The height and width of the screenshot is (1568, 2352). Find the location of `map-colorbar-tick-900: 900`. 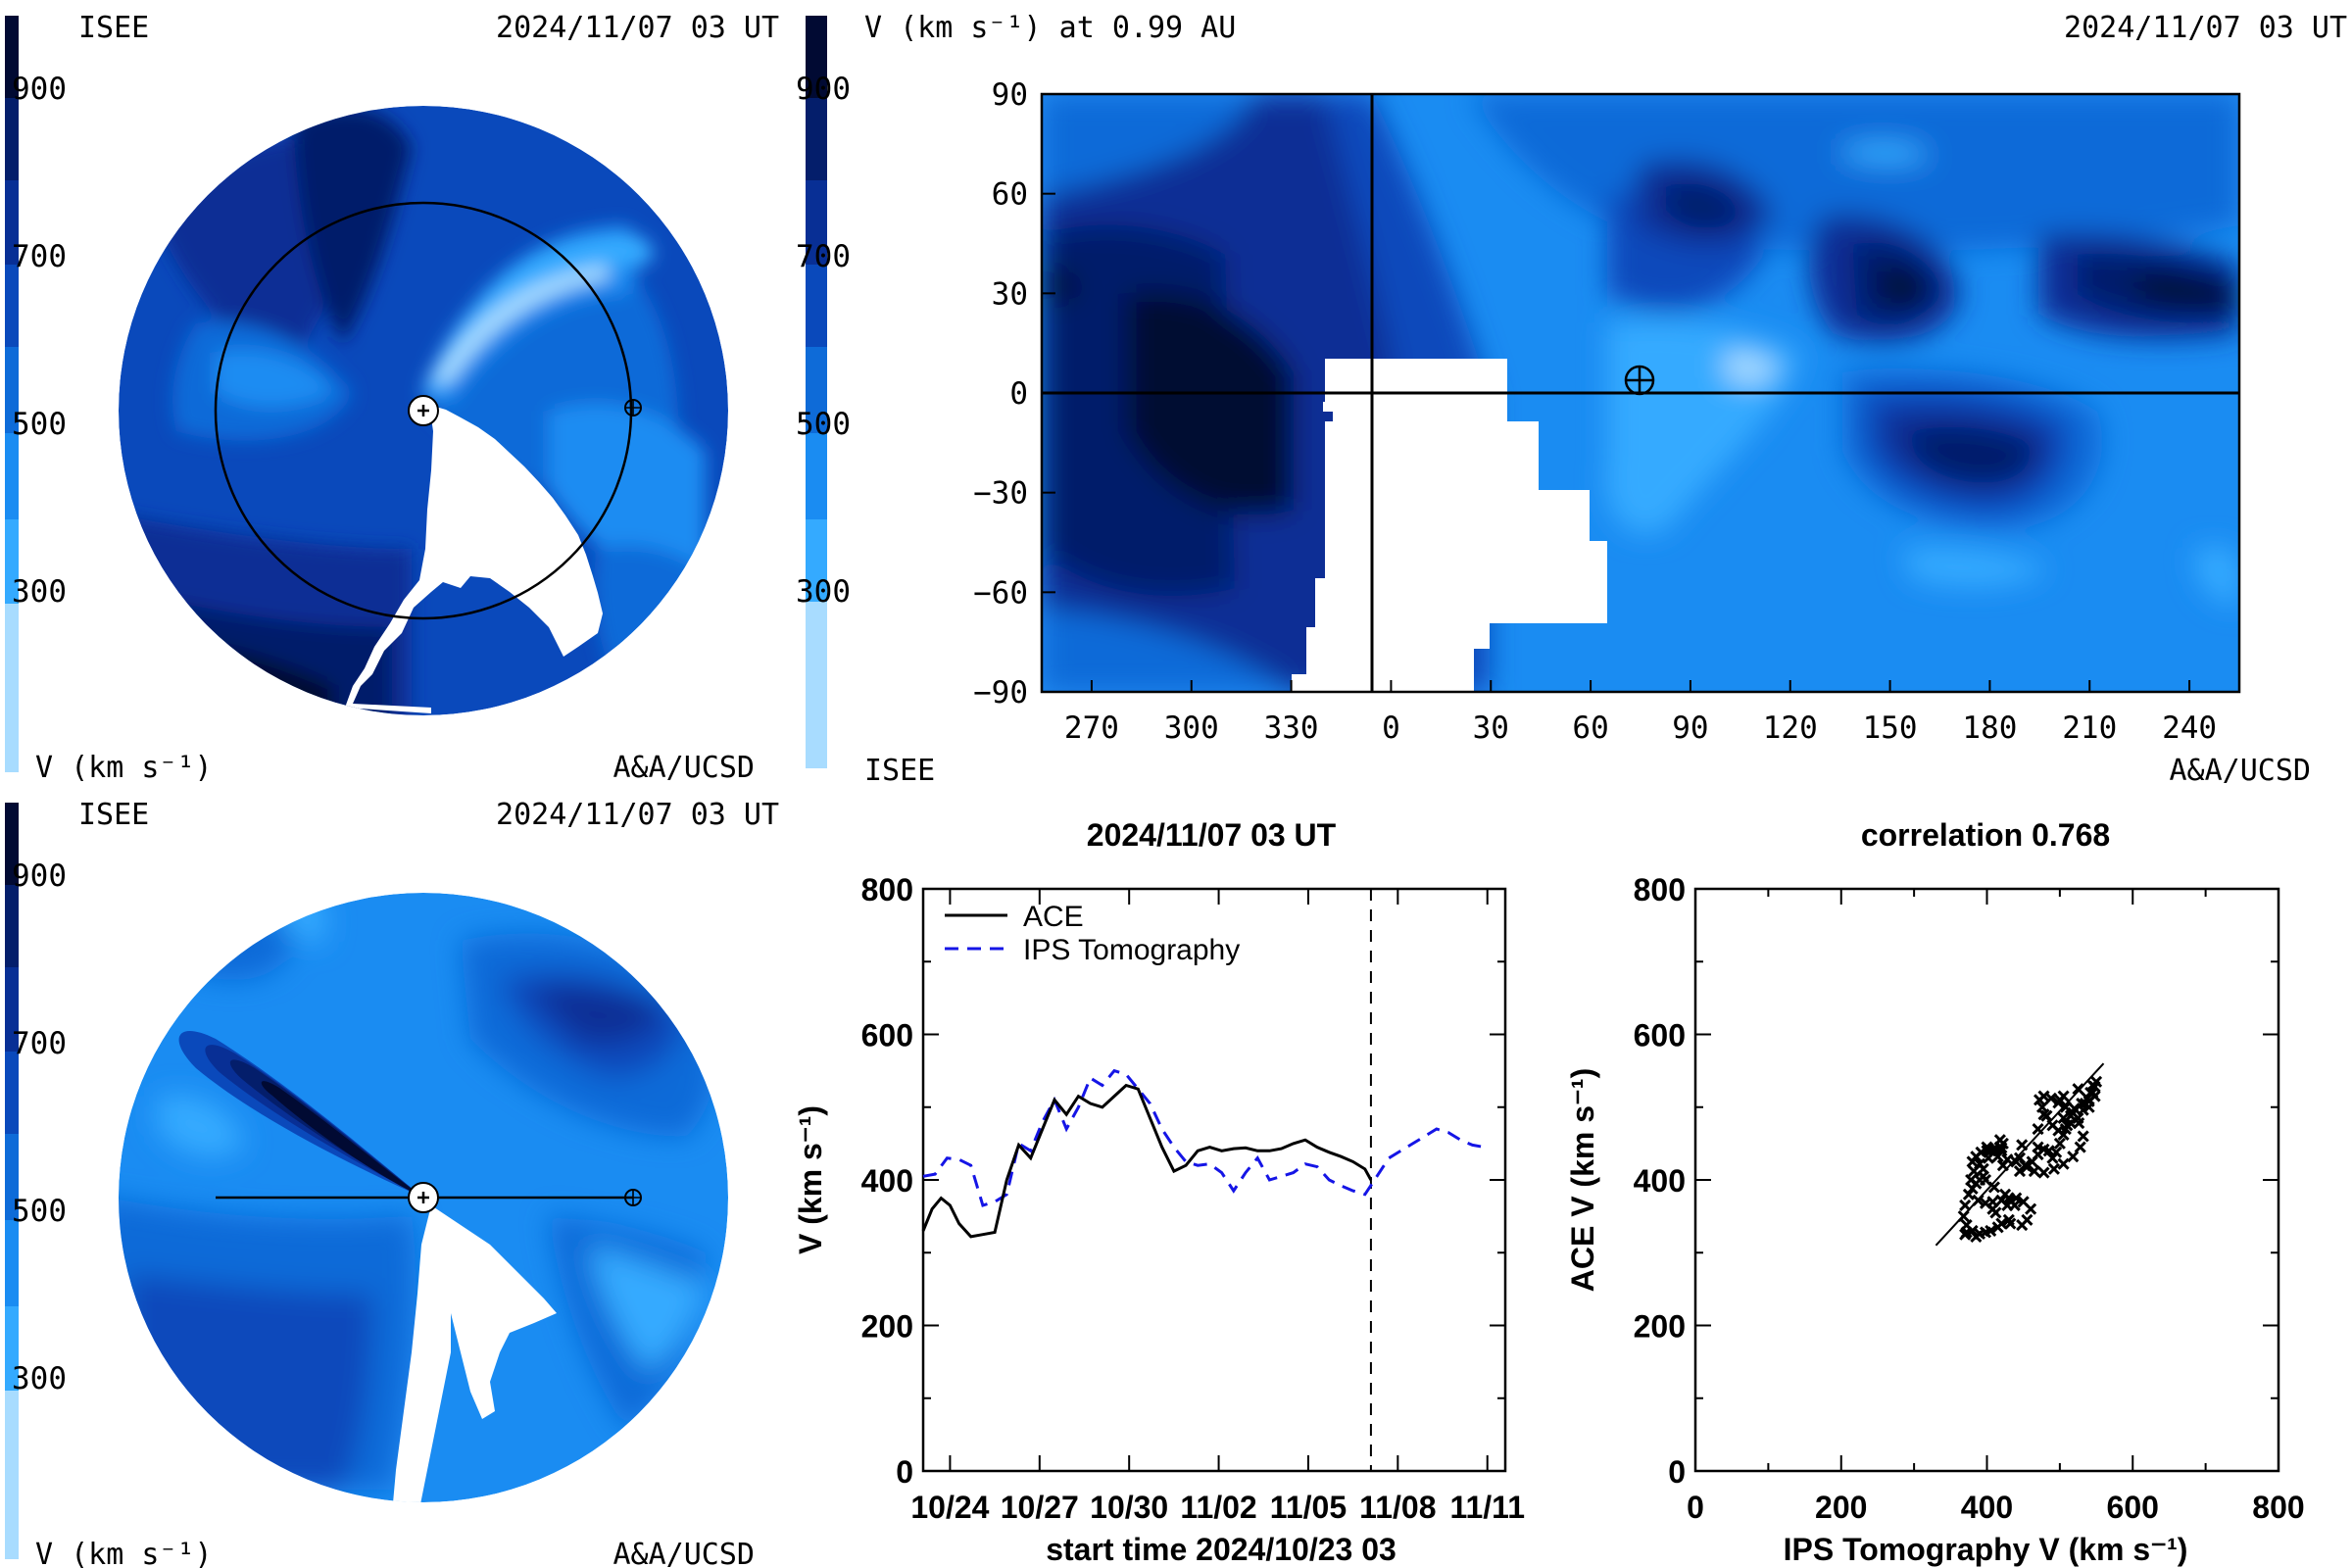

map-colorbar-tick-900: 900 is located at coordinates (823, 89).